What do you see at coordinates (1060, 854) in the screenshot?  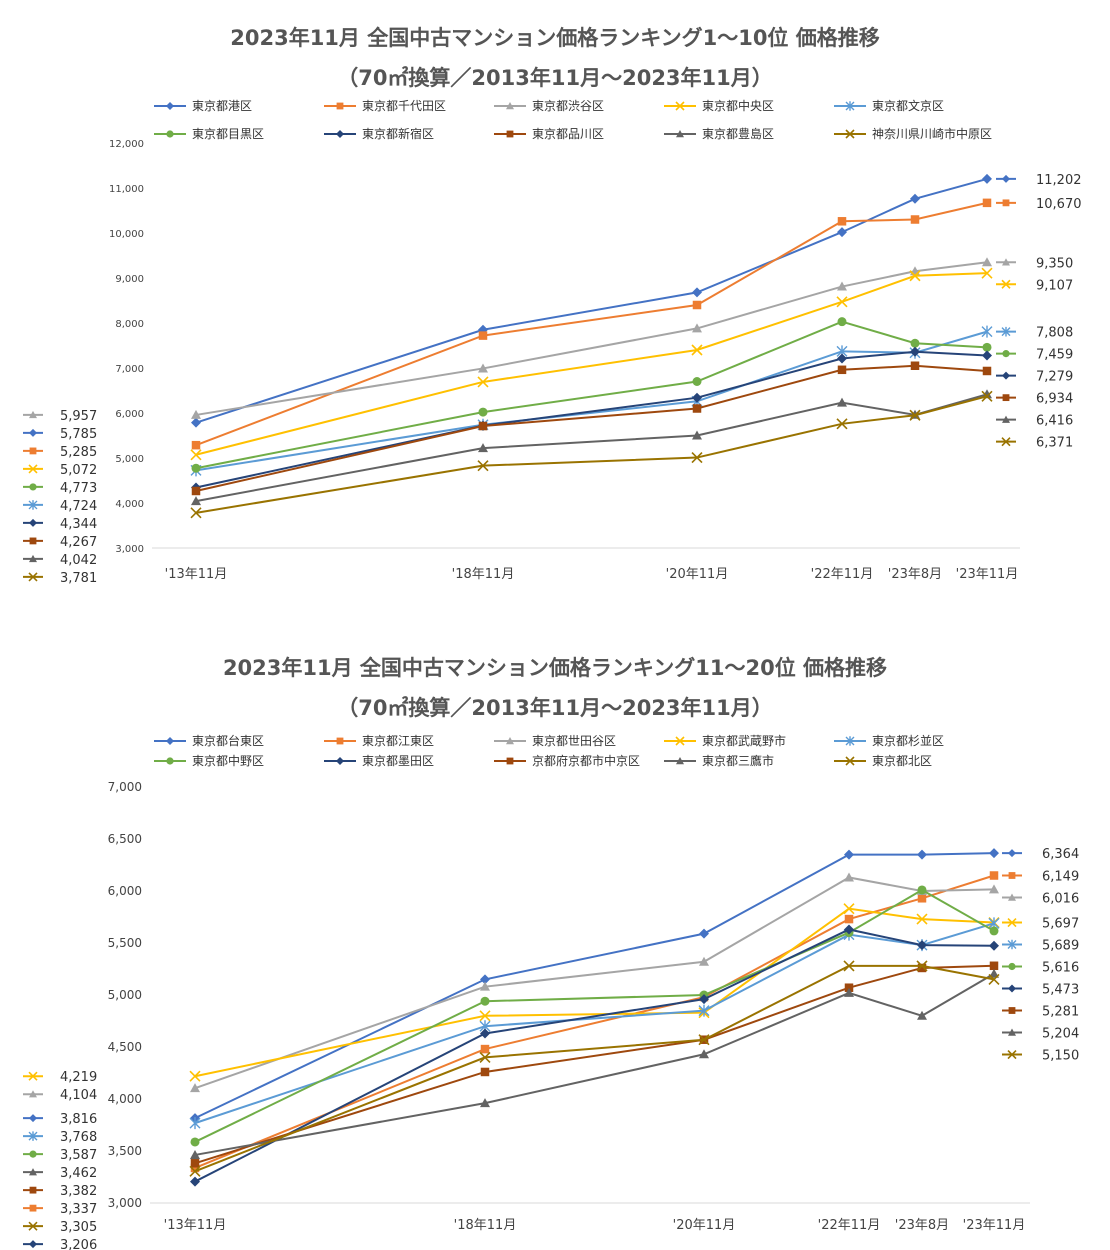 I see `end-value-text: 6,364` at bounding box center [1060, 854].